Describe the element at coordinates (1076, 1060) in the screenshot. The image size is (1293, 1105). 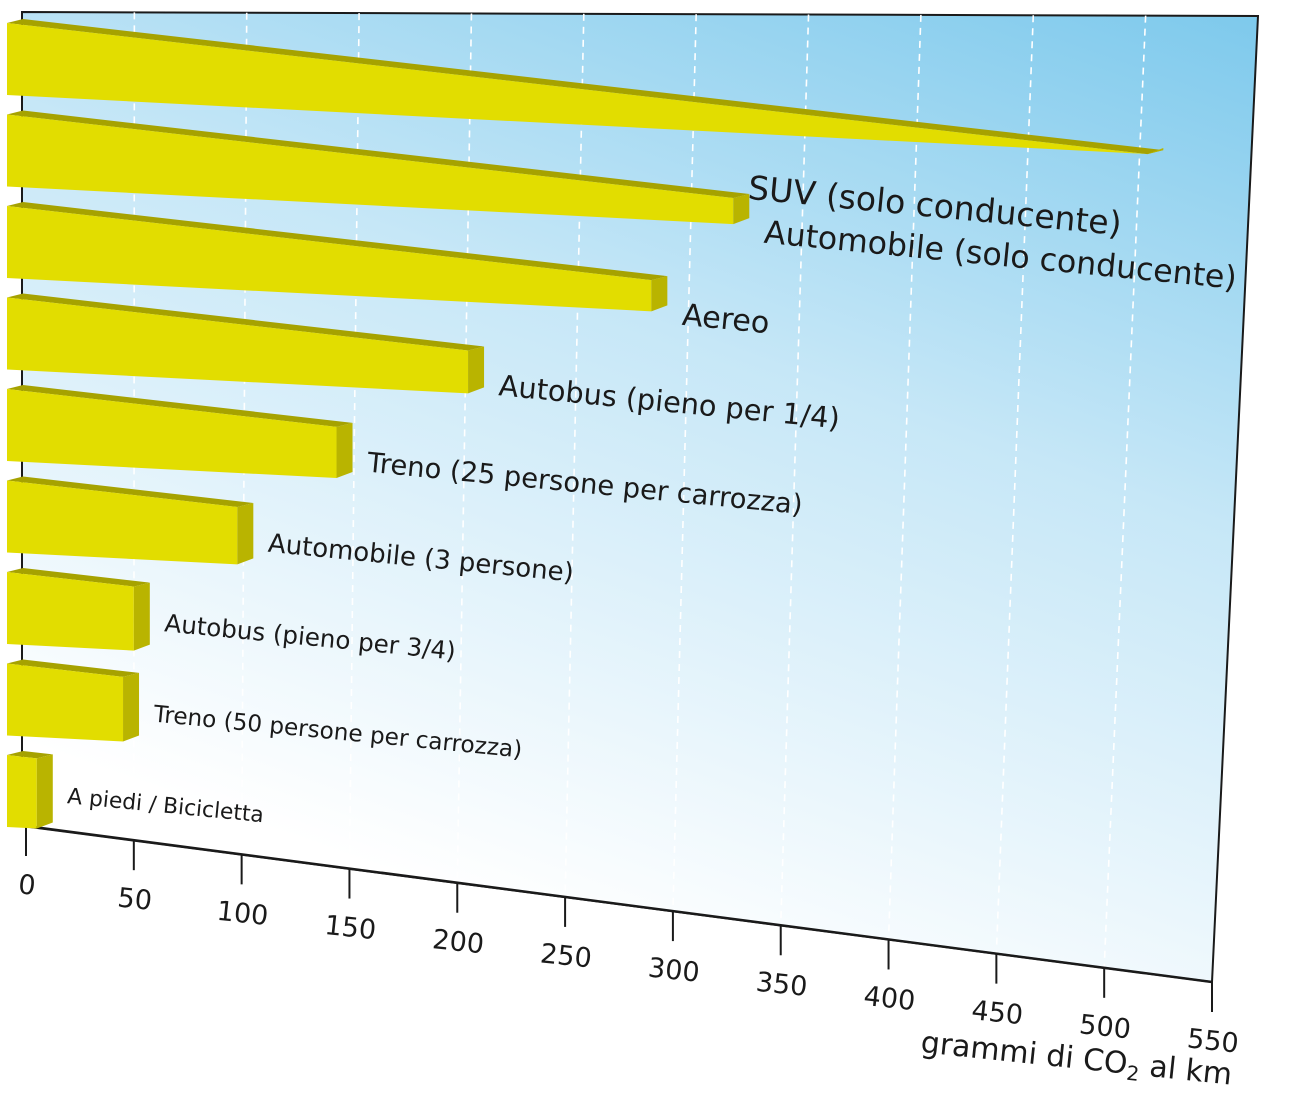
I see `x-axis-title: grammi di CO2 al km` at that location.